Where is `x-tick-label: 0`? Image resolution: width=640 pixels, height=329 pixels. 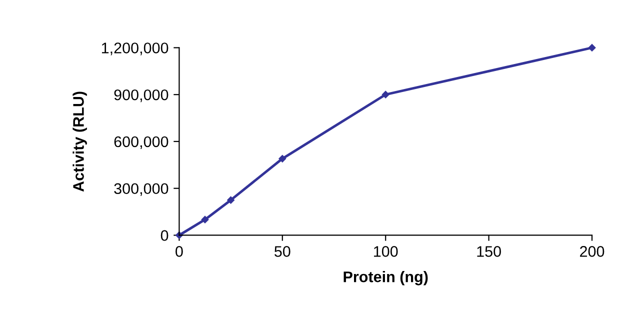
x-tick-label: 0 is located at coordinates (179, 251).